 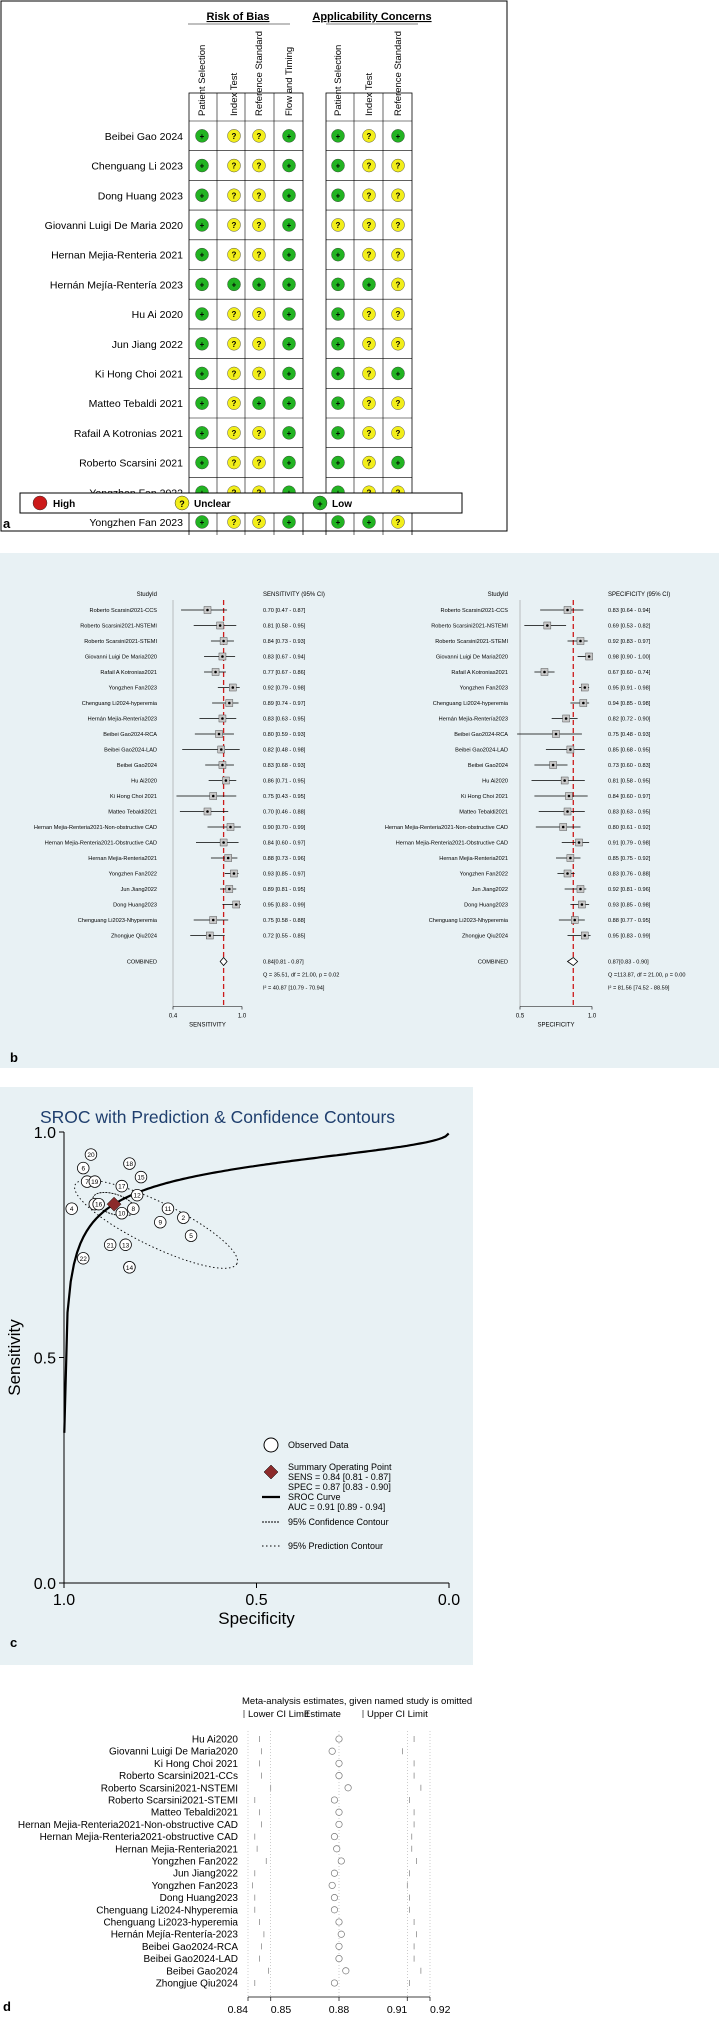 What do you see at coordinates (197, 1984) in the screenshot?
I see `loo-study-label: Zhongjue Qiu2024` at bounding box center [197, 1984].